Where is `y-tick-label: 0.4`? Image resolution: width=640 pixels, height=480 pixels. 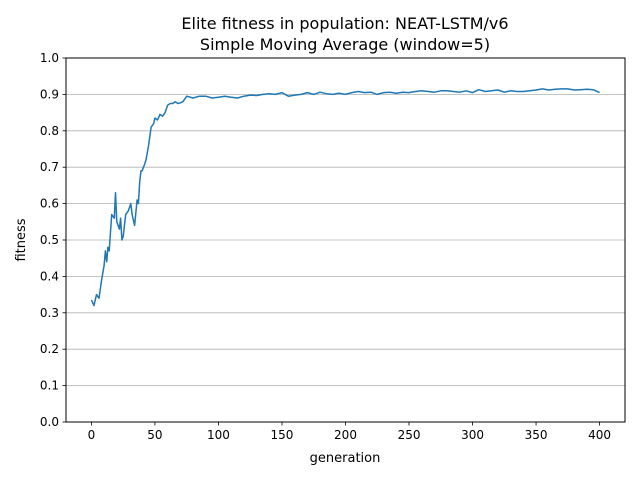 y-tick-label: 0.4 is located at coordinates (49, 276).